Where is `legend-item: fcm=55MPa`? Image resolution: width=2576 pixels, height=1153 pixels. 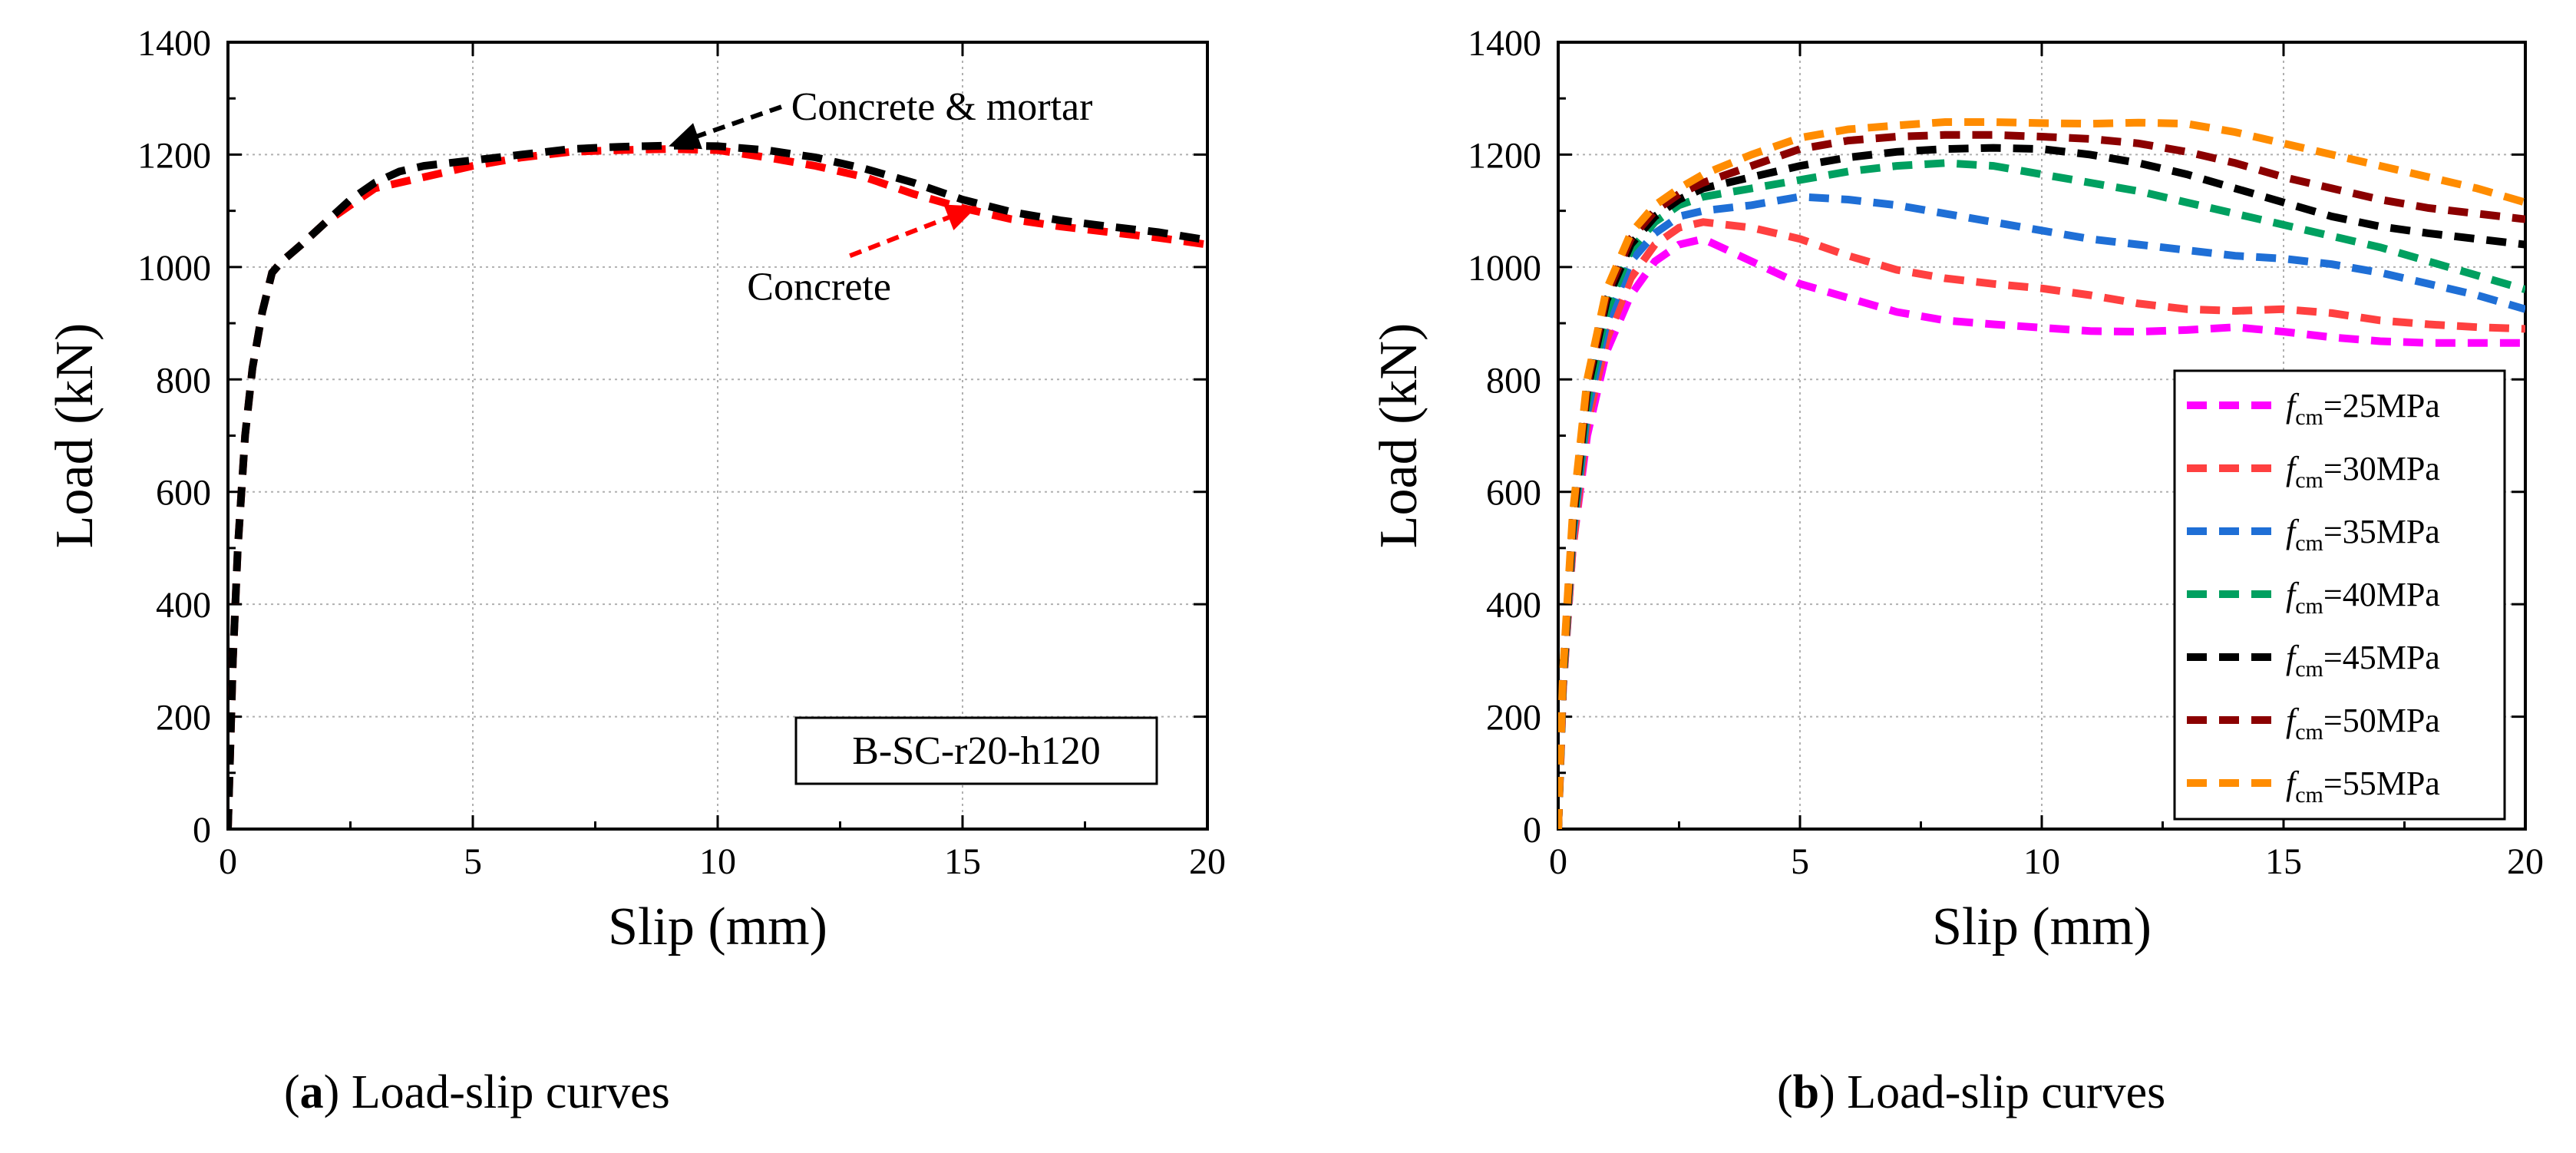
legend-item: fcm=55MPa is located at coordinates (2313, 786).